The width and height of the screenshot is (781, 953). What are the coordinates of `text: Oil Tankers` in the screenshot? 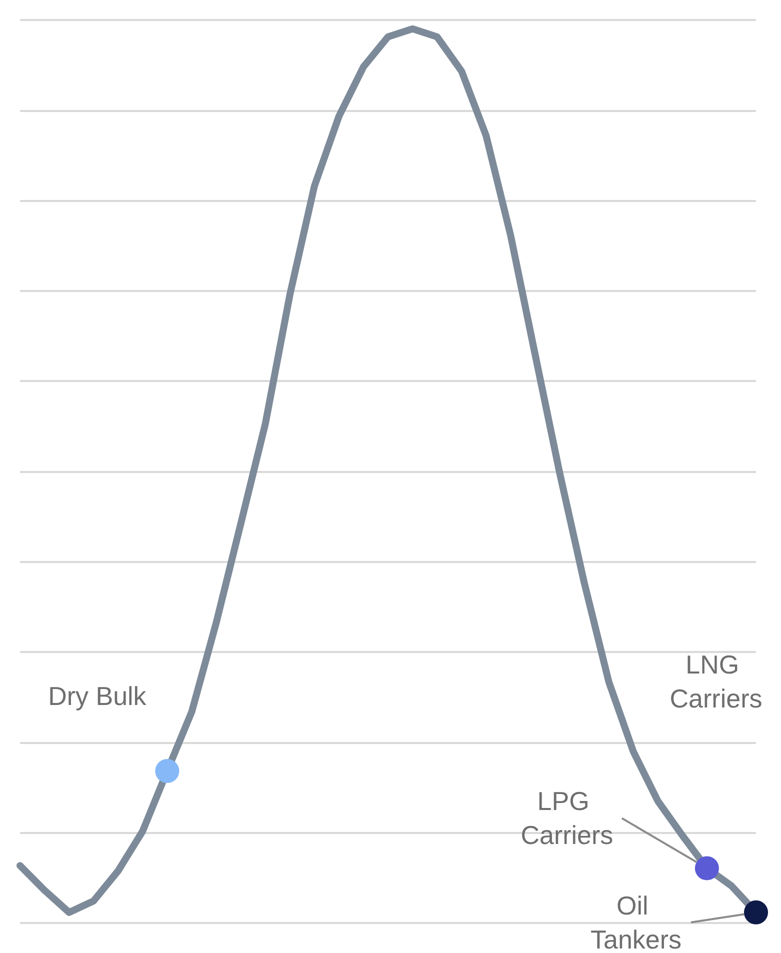 It's located at (636, 921).